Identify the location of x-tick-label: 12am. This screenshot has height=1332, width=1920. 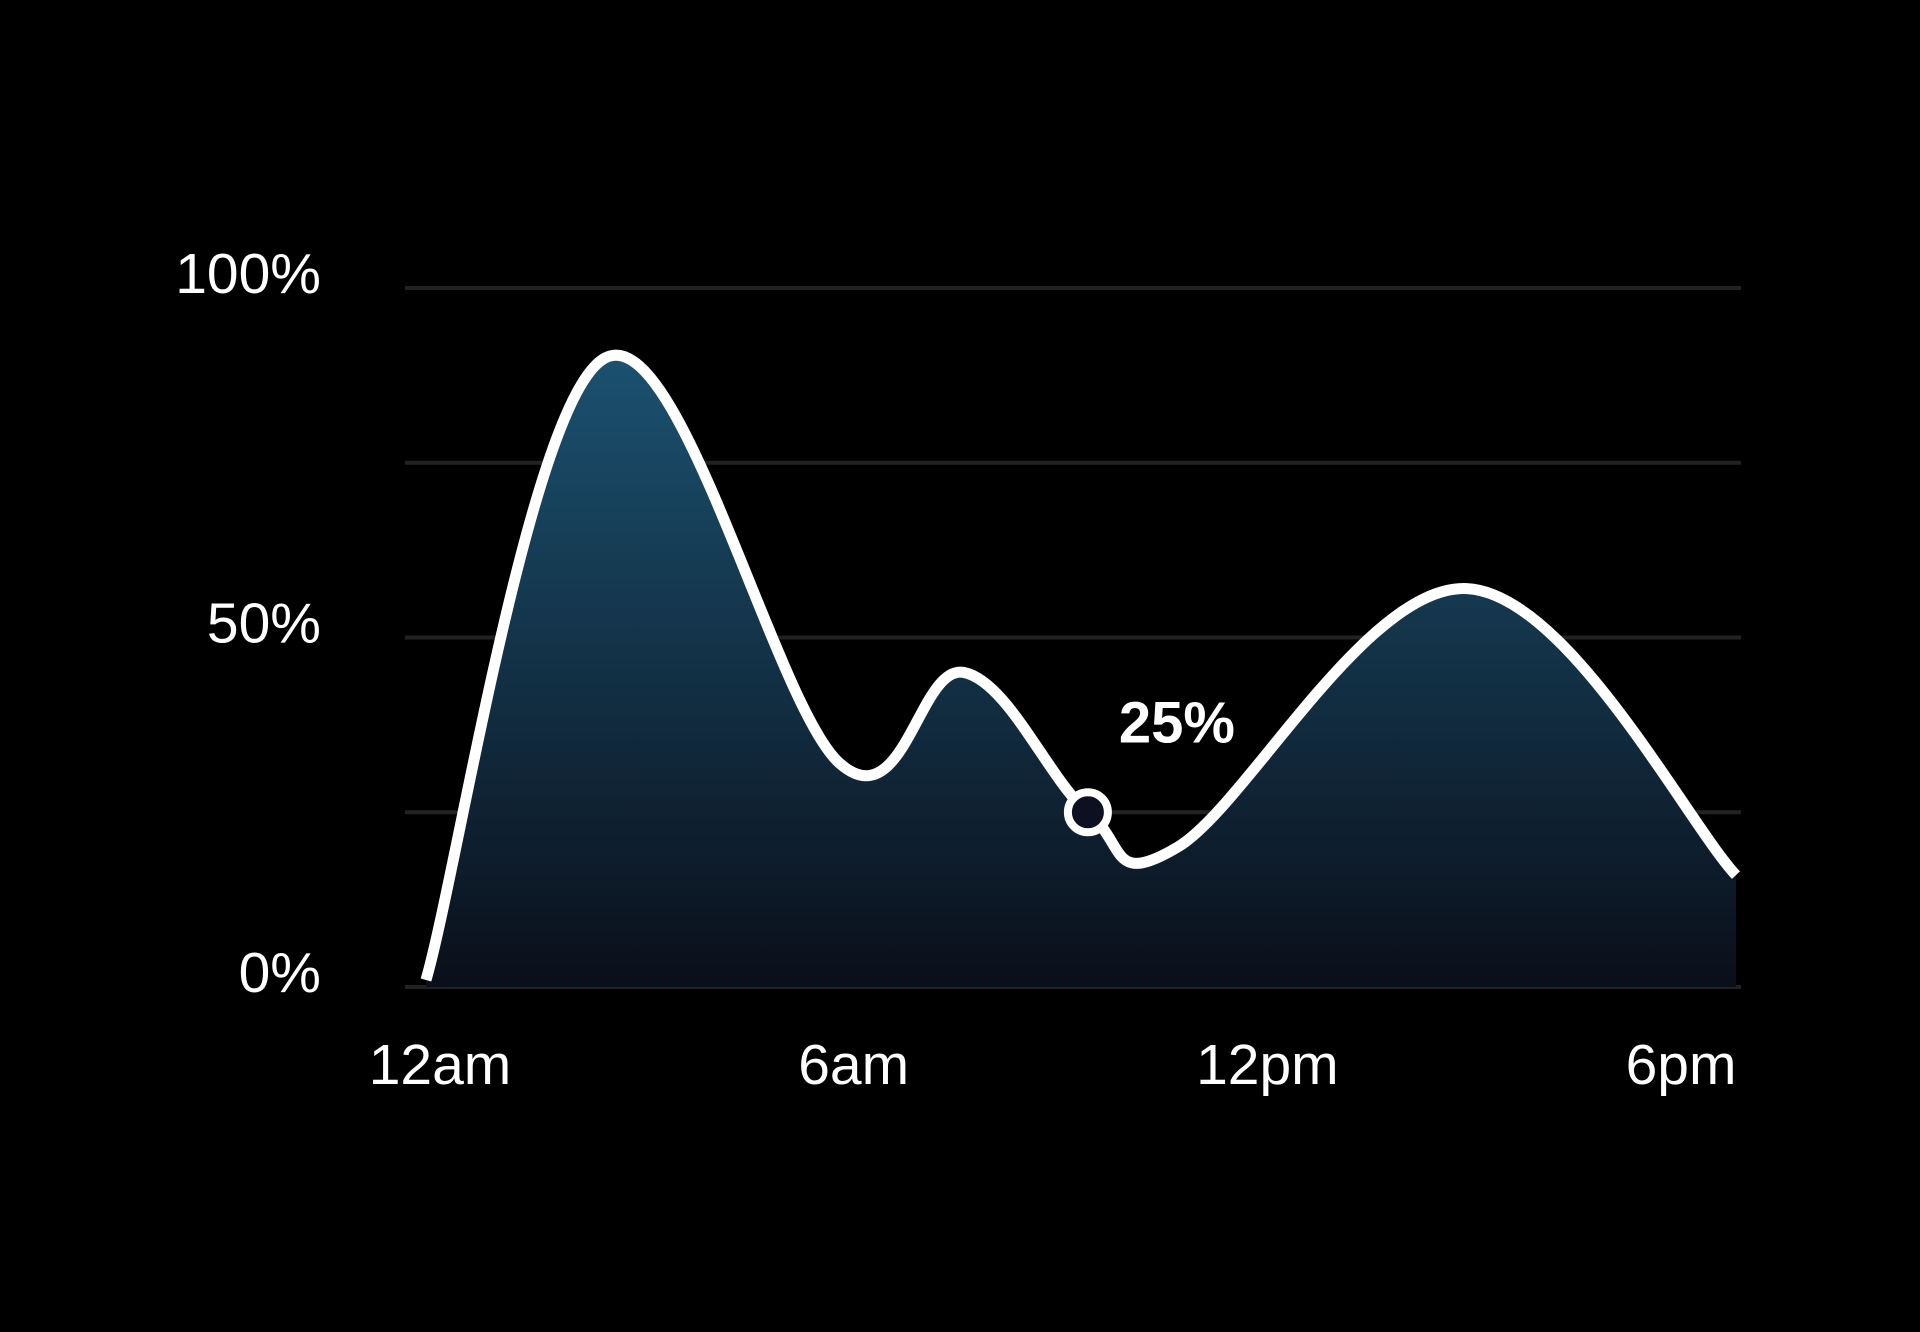
(440, 1065).